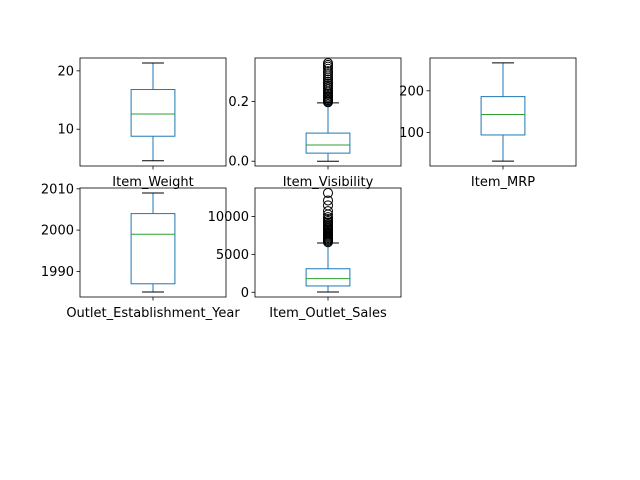  Describe the element at coordinates (65, 71) in the screenshot. I see `y-tick-label: 20` at that location.